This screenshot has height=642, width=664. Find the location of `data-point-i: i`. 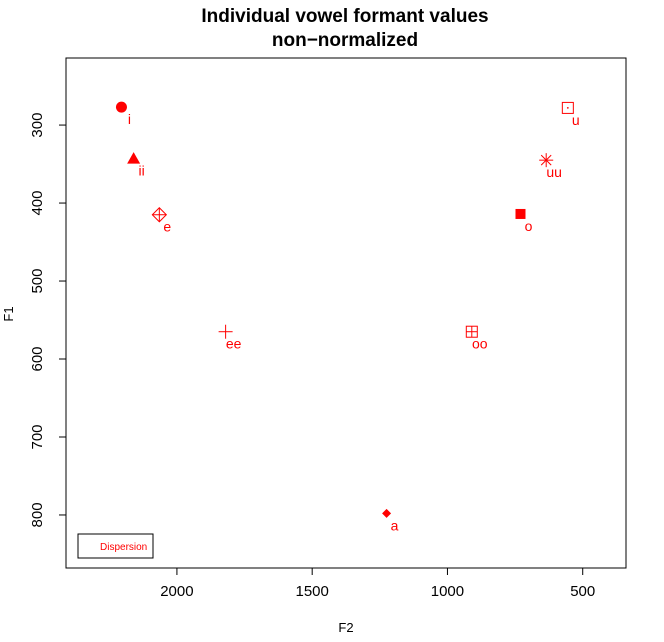

data-point-i: i is located at coordinates (123, 114).